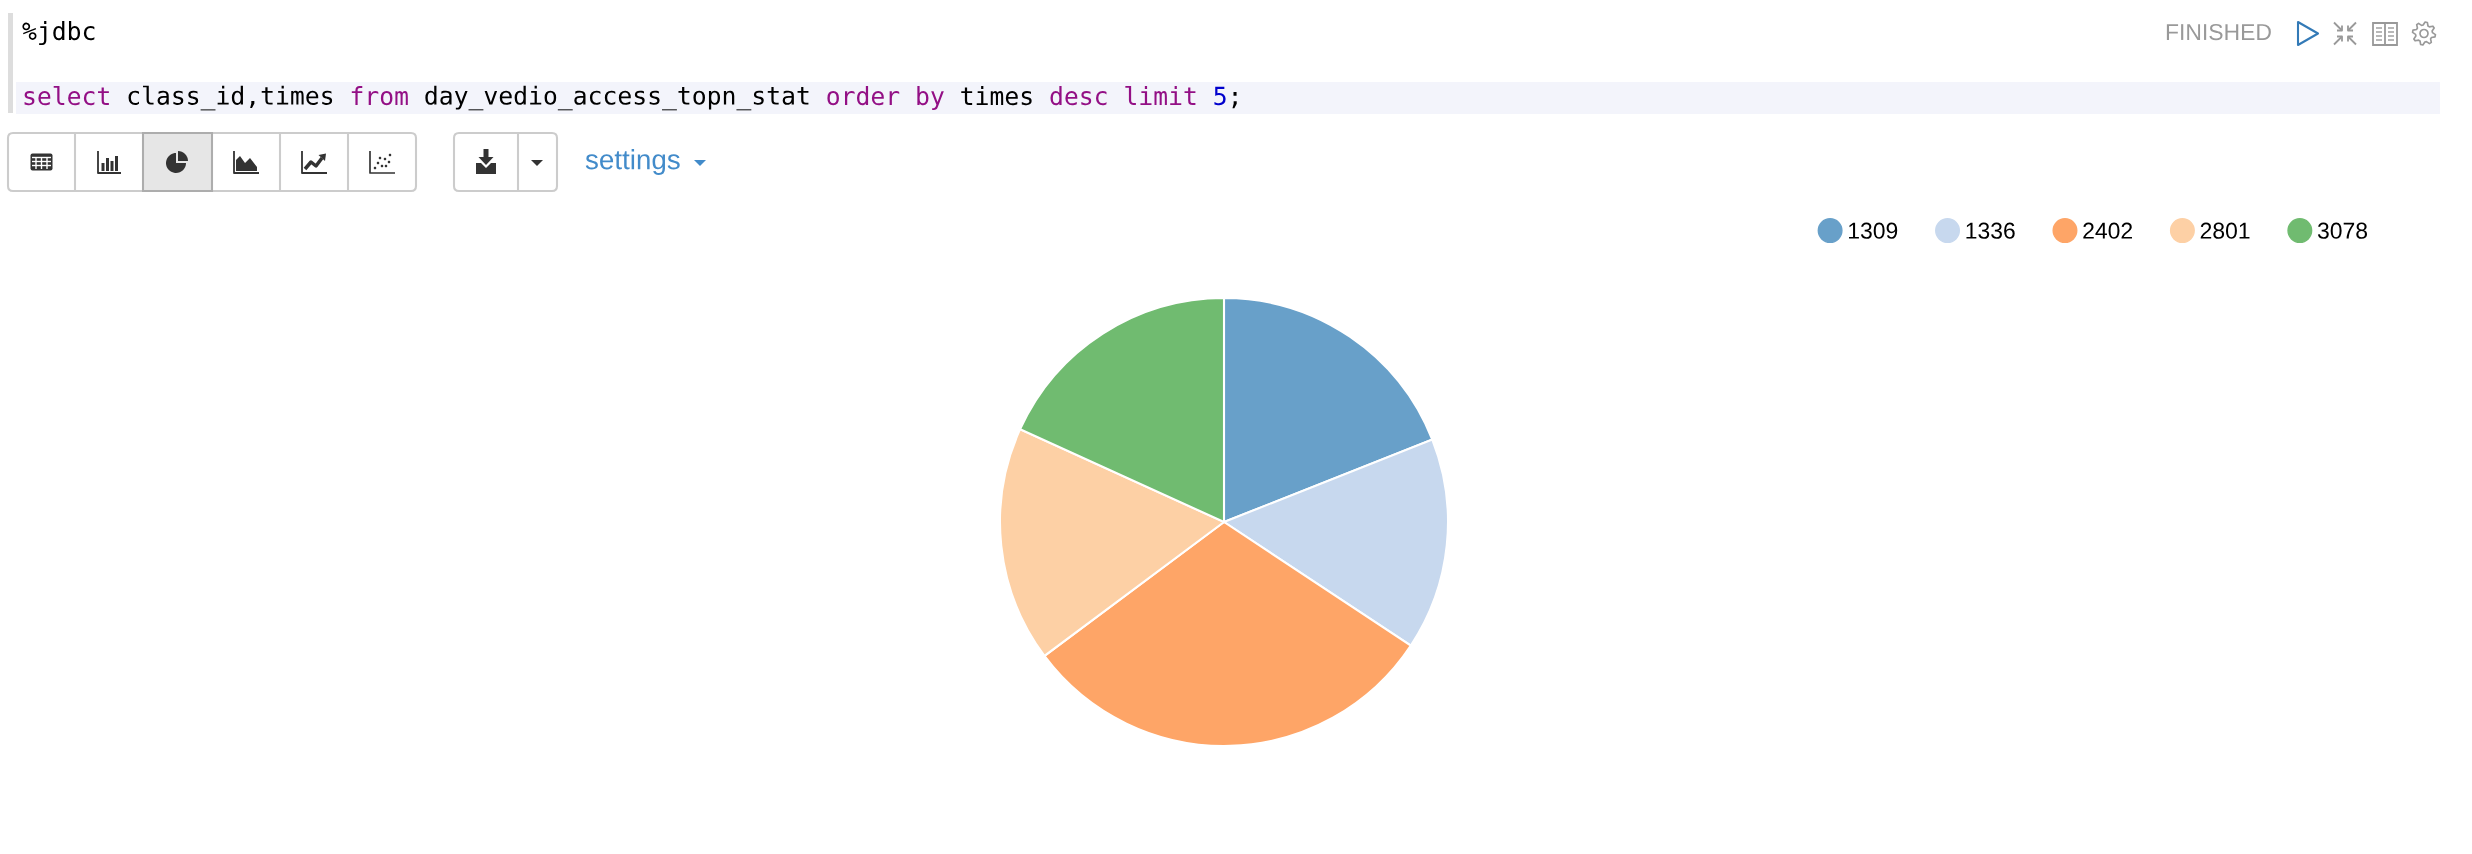 The image size is (2472, 854). Describe the element at coordinates (1990, 230) in the screenshot. I see `legend-label: 1336` at that location.